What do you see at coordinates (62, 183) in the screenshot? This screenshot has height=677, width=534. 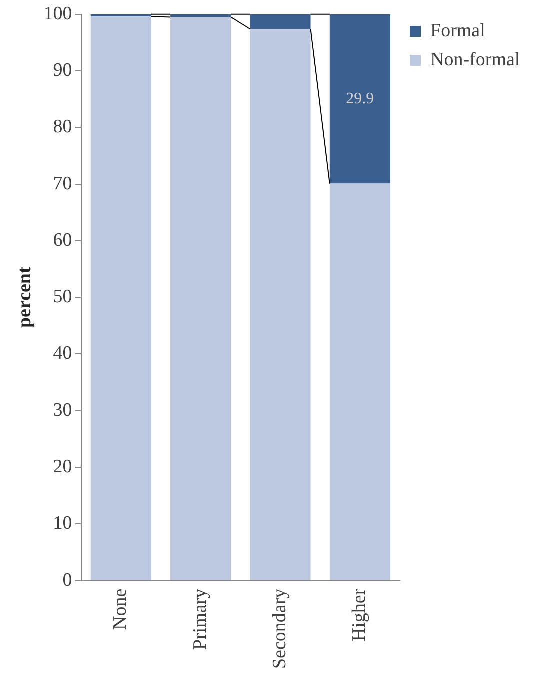 I see `y-tick-label: 70` at bounding box center [62, 183].